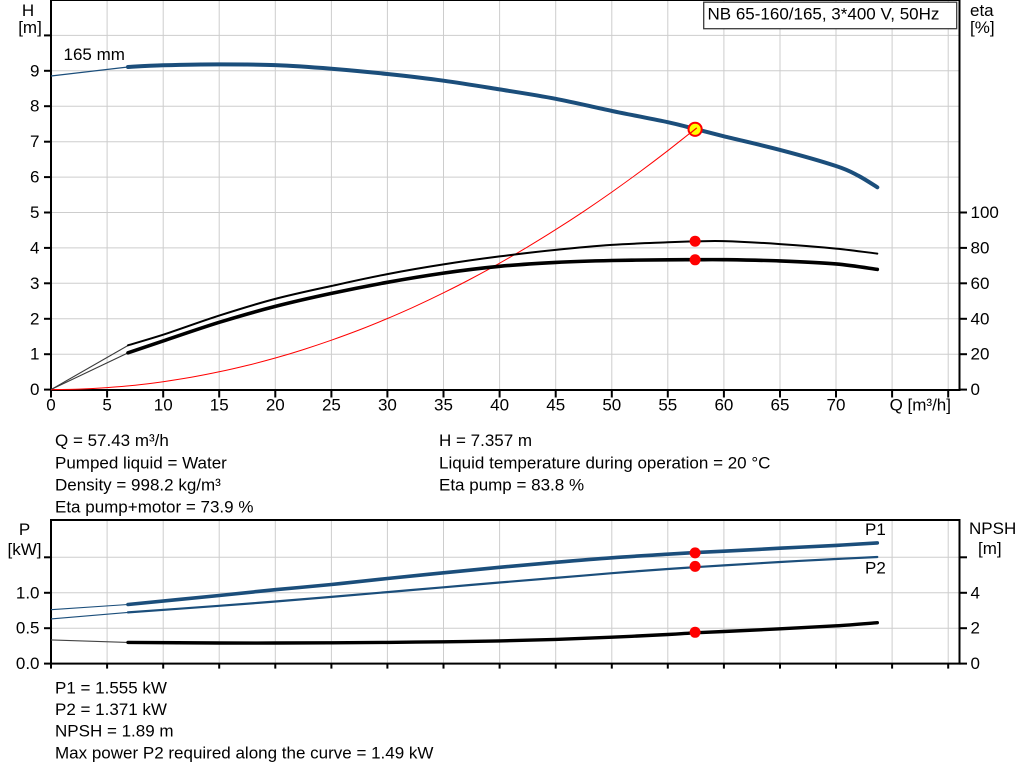  I want to click on svg-text: Pumped liquid = Water, so click(141, 462).